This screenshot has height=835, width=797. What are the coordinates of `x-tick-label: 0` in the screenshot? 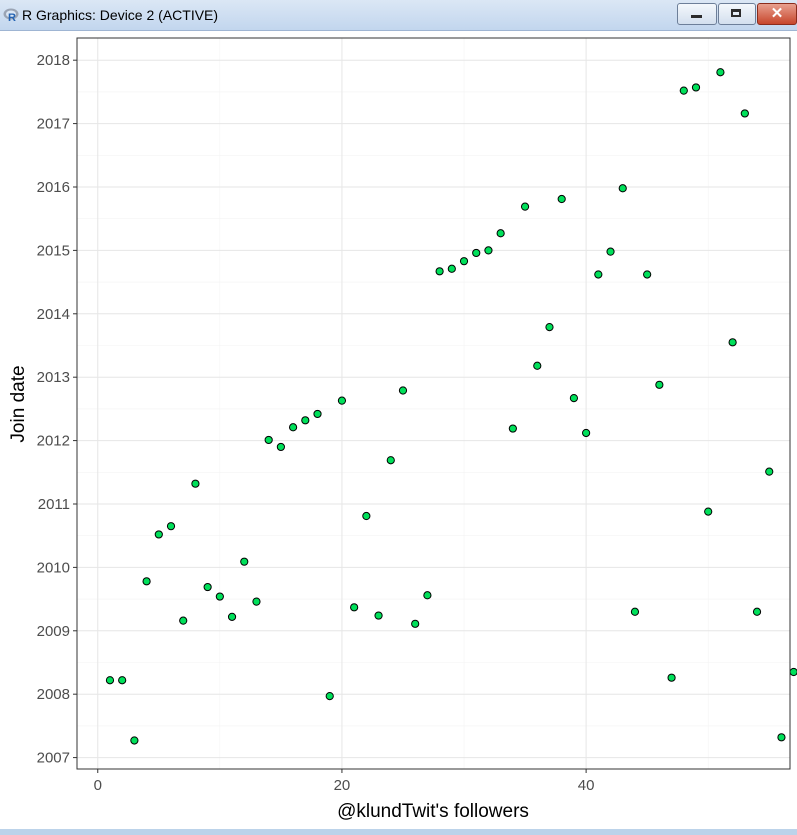 It's located at (98, 785).